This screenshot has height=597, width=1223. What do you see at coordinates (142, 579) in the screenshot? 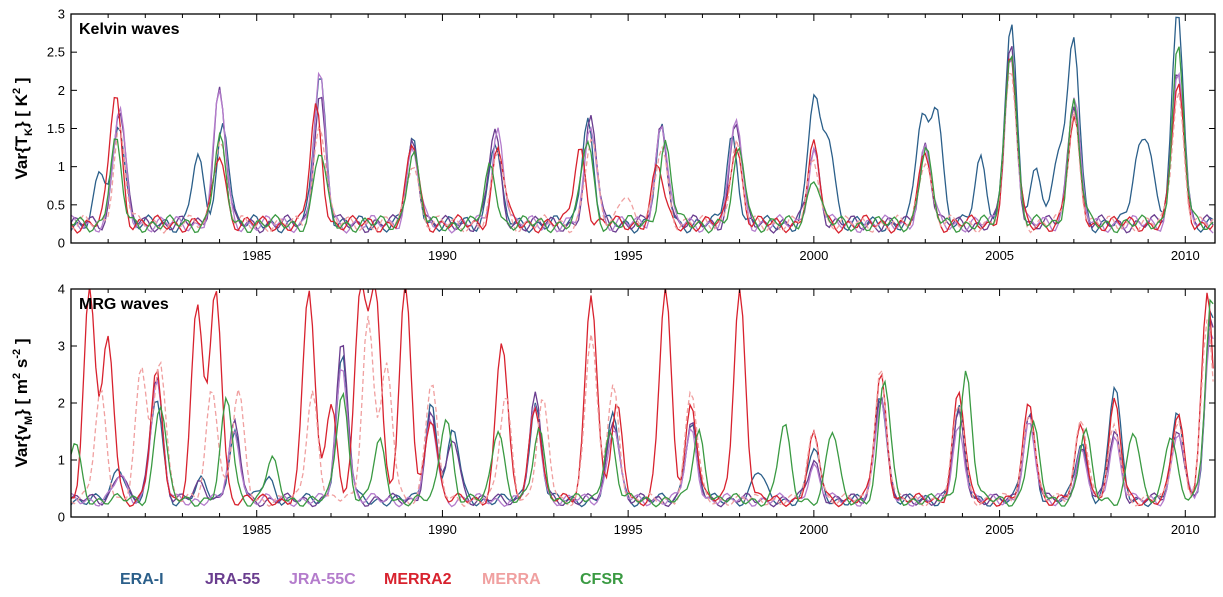
I see `legend-era-i: ERA-I` at bounding box center [142, 579].